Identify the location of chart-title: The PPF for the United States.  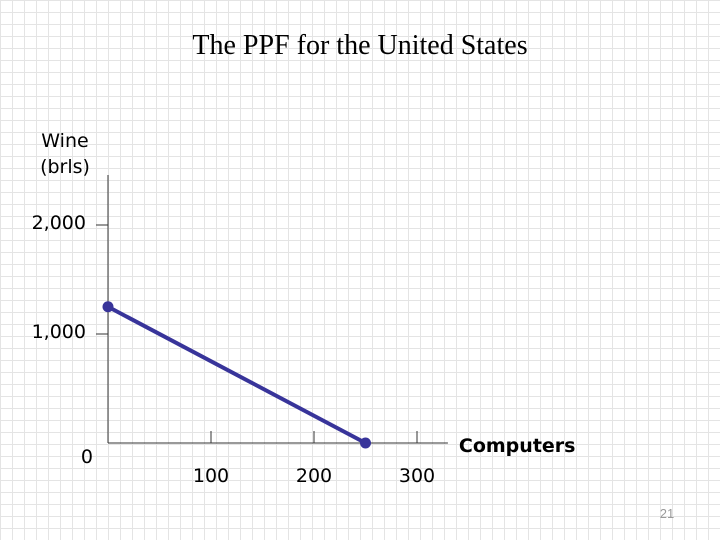
(360, 45).